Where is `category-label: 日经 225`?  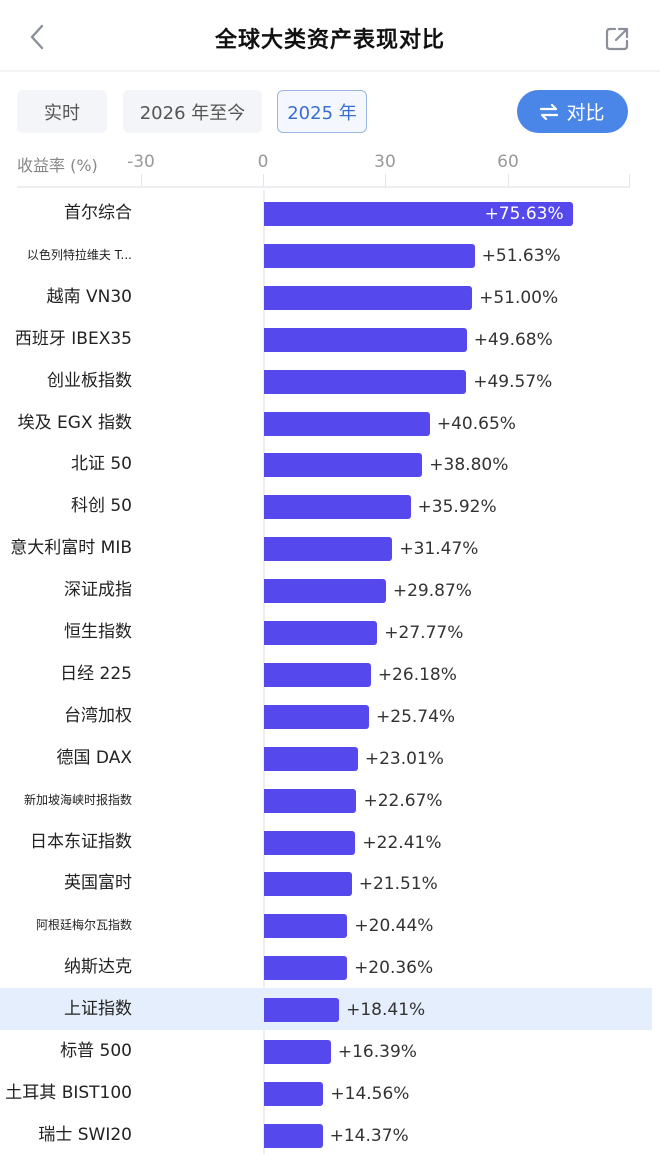
category-label: 日经 225 is located at coordinates (96, 673).